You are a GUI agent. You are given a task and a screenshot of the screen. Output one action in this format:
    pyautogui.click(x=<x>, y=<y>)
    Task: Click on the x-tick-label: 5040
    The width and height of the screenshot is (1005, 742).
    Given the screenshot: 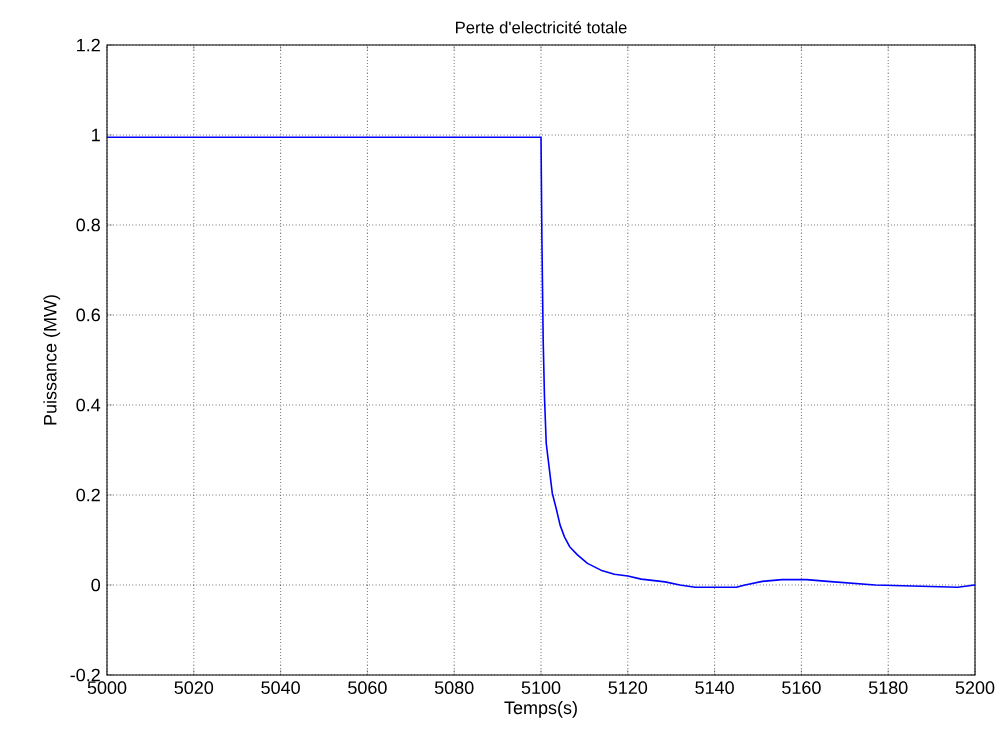 What is the action you would take?
    pyautogui.click(x=280, y=687)
    